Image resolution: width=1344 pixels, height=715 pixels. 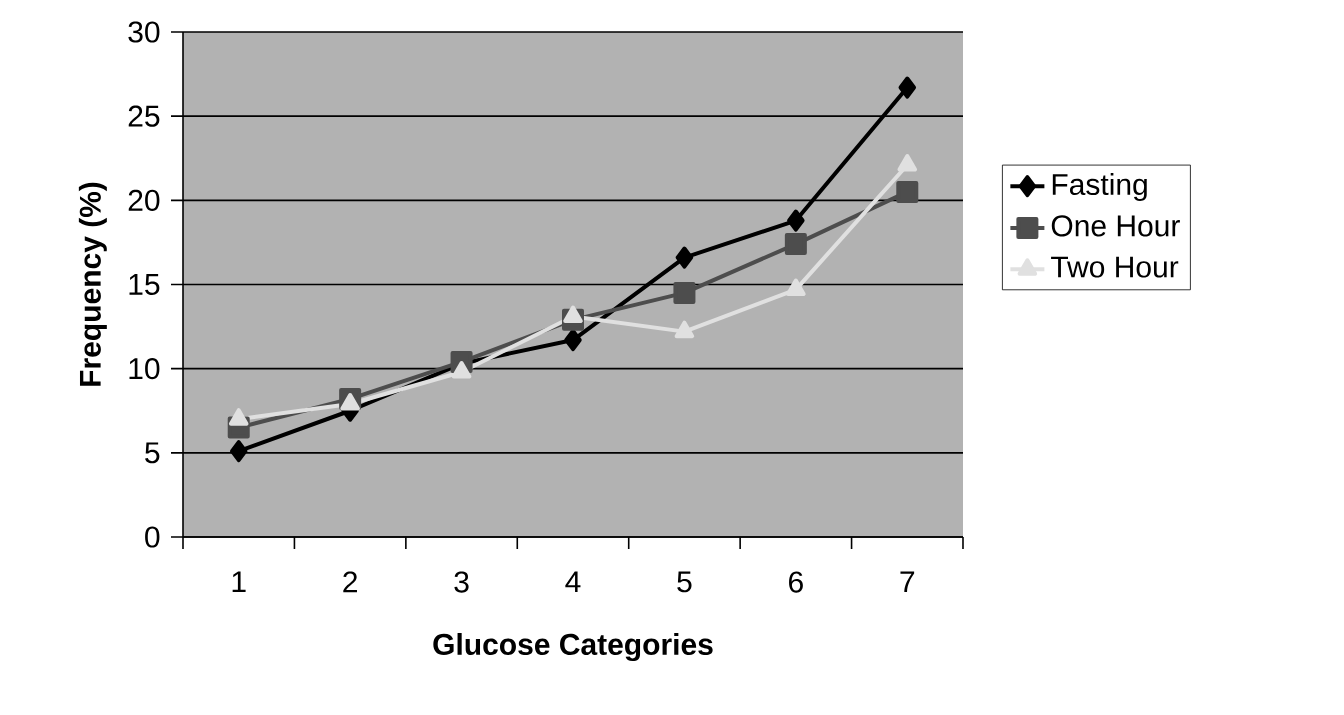 I want to click on legend-label: Two Hour, so click(x=1115, y=267).